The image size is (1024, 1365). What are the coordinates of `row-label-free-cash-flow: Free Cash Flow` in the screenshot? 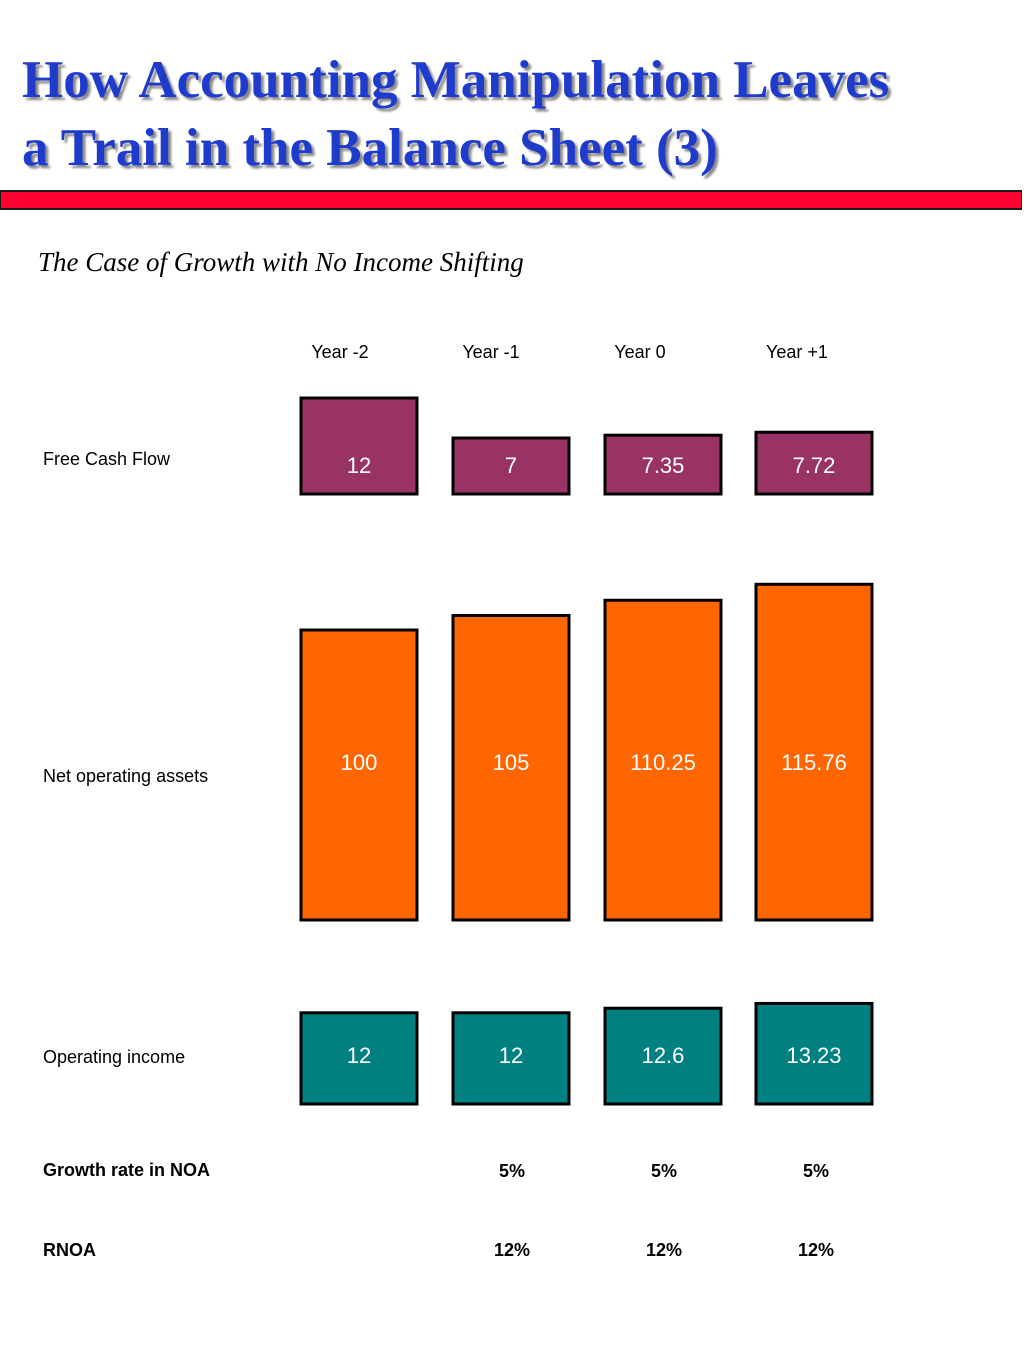 It's located at (107, 459).